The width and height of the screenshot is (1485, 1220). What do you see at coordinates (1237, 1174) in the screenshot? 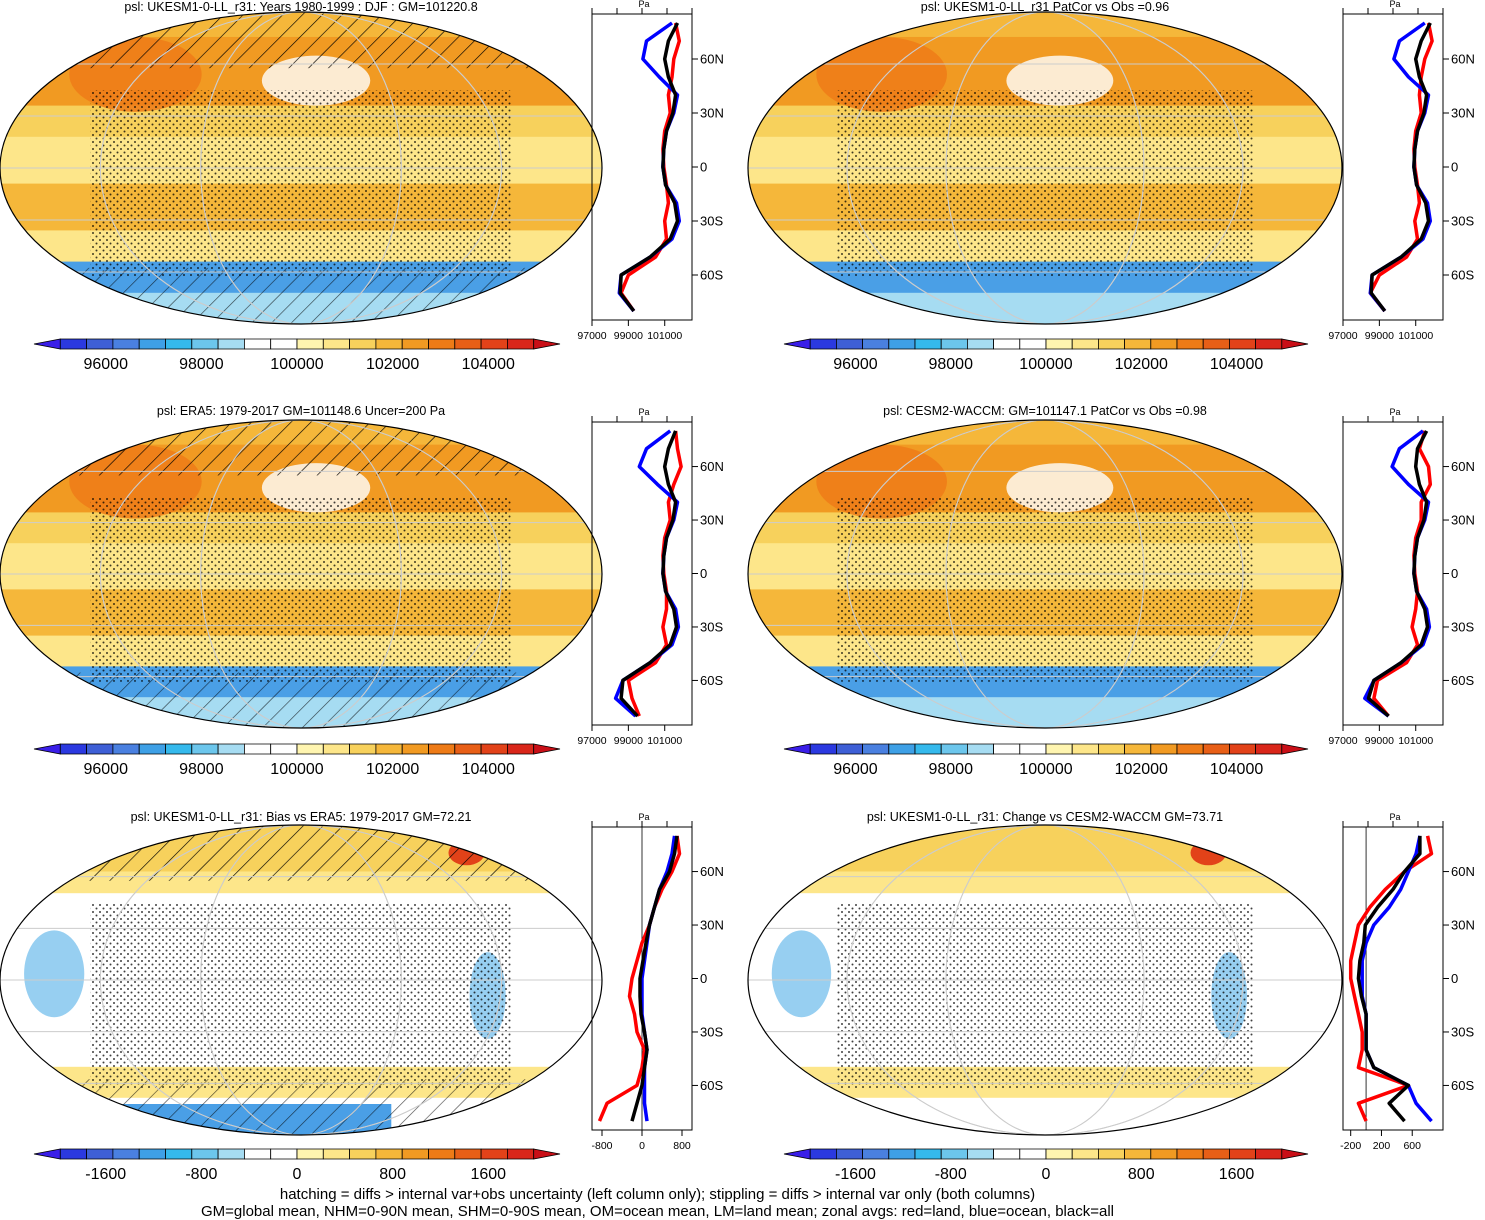
I see `colorbar-tick-label: 1600` at bounding box center [1237, 1174].